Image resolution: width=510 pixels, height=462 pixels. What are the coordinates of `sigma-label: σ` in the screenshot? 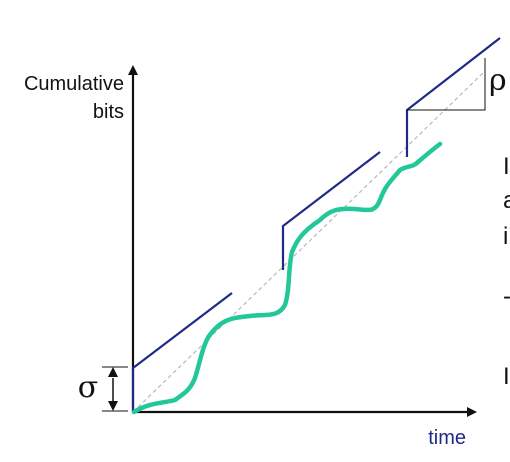 It's located at (88, 387).